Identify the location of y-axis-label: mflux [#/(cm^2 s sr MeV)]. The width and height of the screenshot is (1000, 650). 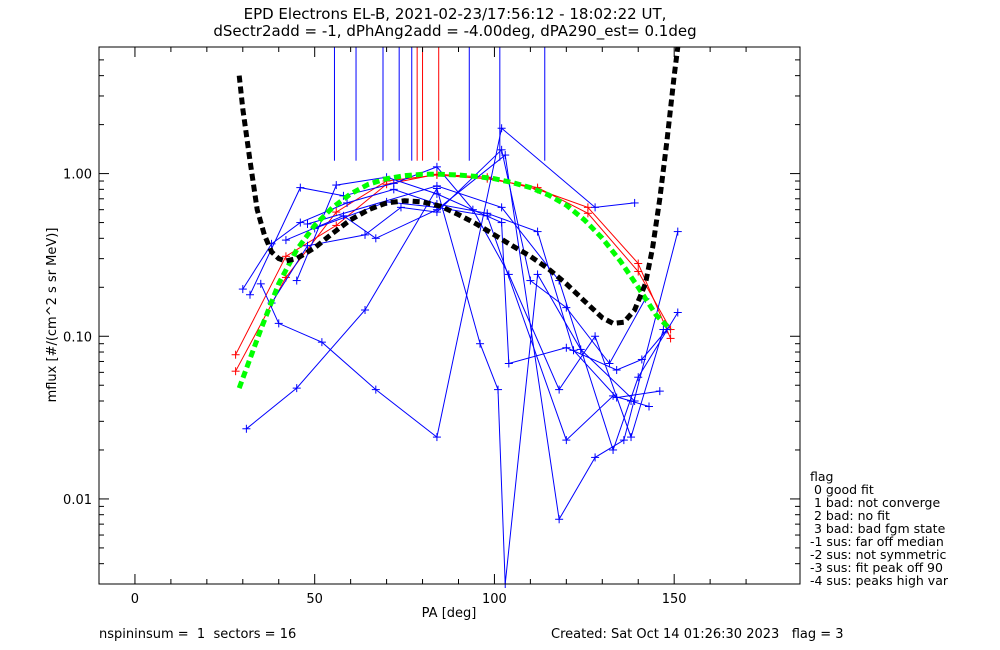
(52, 315).